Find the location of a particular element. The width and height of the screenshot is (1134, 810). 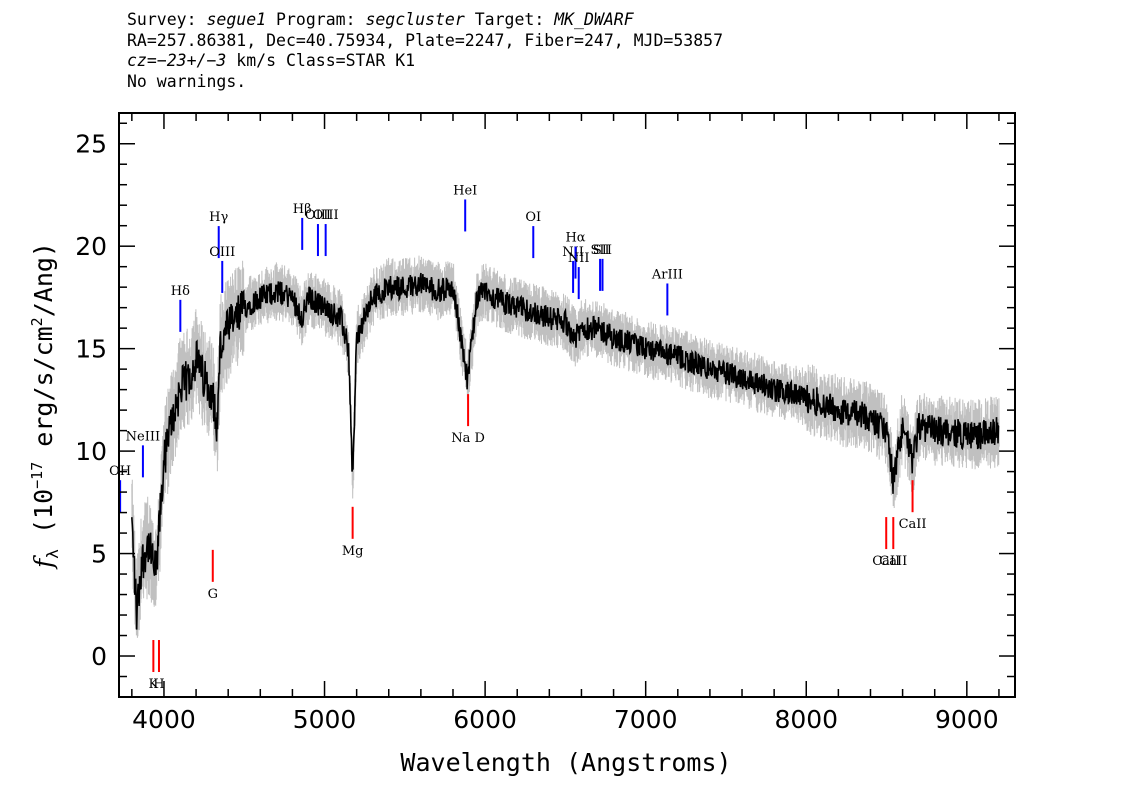

y-axis-title: fλ (10−17 erg/s/cm2/Ang) is located at coordinates (45, 406).